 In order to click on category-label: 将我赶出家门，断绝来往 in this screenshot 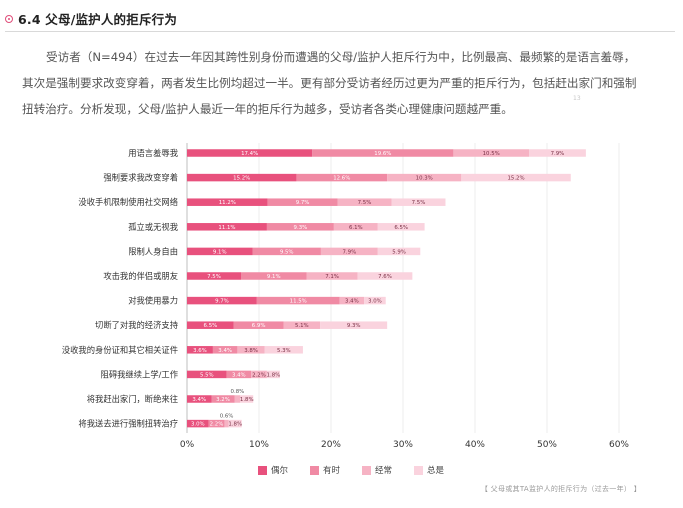, I will do `click(132, 399)`.